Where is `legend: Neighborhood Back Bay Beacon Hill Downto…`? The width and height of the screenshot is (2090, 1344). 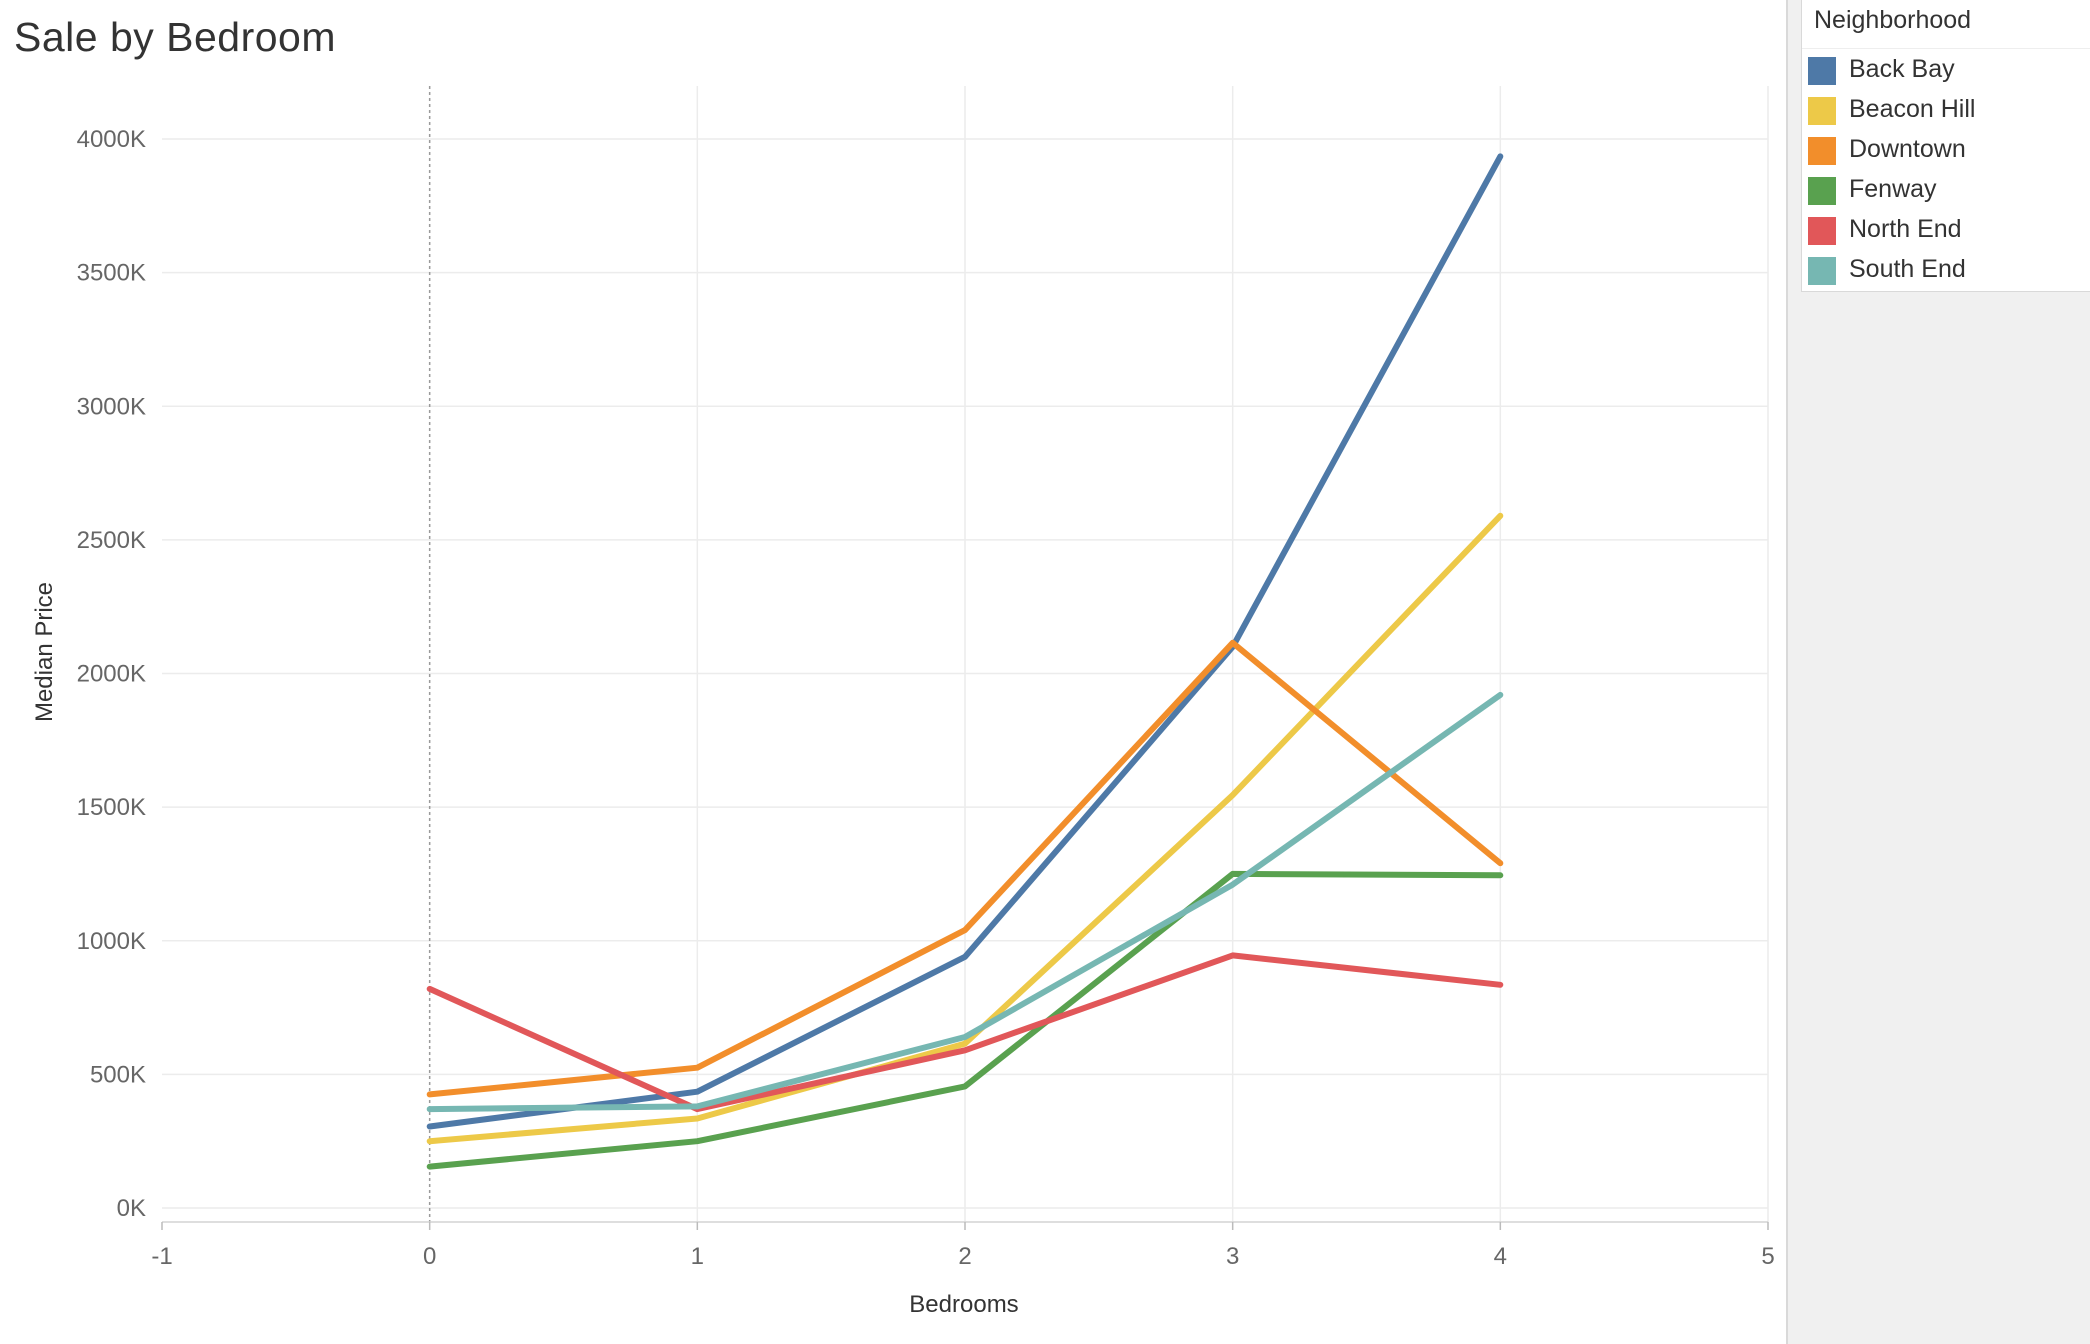
legend: Neighborhood Back Bay Beacon Hill Downto… is located at coordinates (1945, 146).